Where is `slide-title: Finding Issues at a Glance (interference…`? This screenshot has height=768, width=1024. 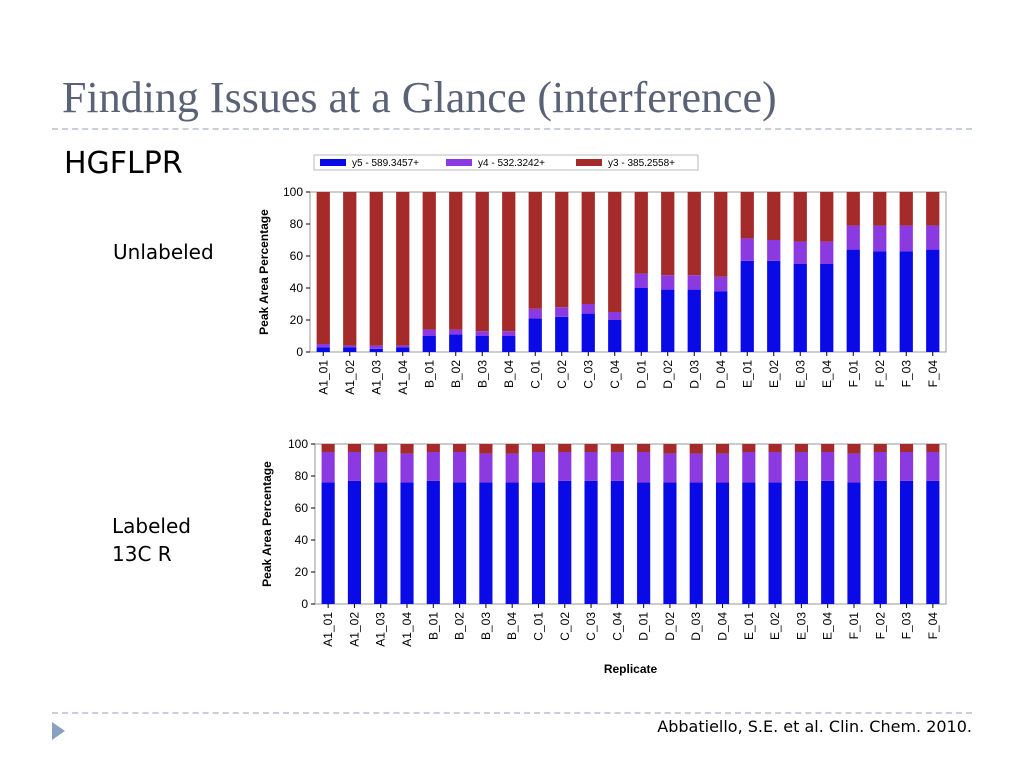
slide-title: Finding Issues at a Glance (interference… is located at coordinates (419, 97).